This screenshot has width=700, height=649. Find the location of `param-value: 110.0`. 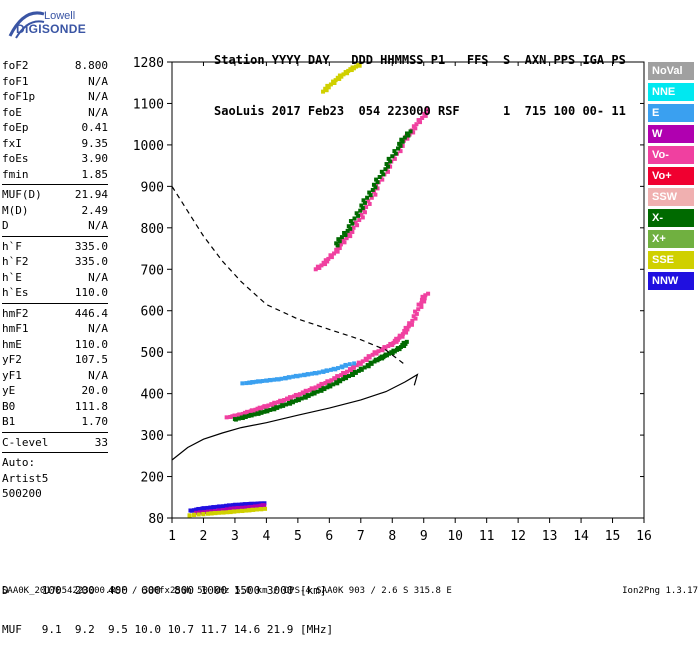

param-value: 110.0 is located at coordinates (91, 344).